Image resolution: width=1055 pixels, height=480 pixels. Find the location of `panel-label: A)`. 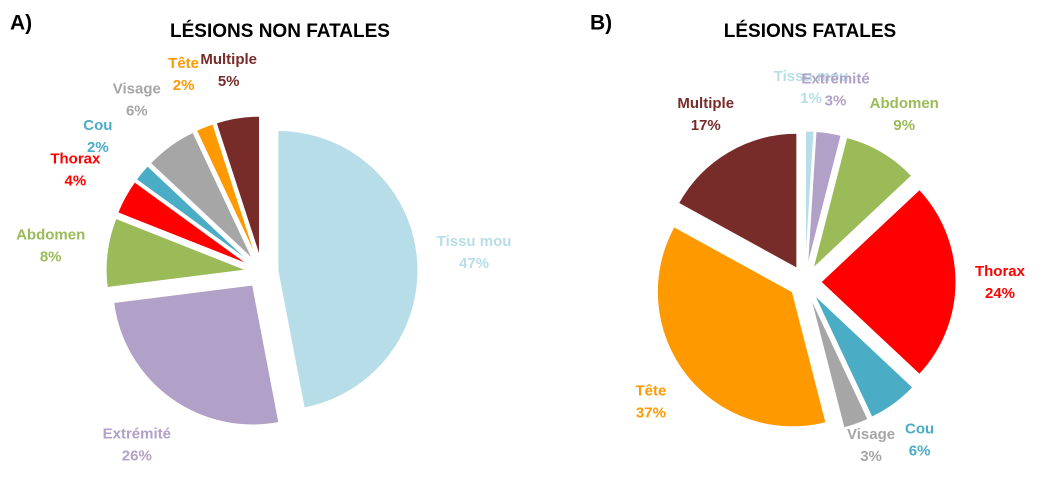

panel-label: A) is located at coordinates (21, 23).